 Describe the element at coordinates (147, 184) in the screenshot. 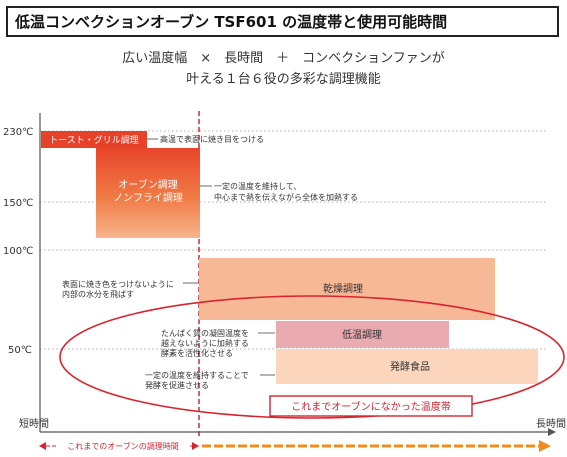

I see `band-oven-label-1: オーブン調理` at that location.